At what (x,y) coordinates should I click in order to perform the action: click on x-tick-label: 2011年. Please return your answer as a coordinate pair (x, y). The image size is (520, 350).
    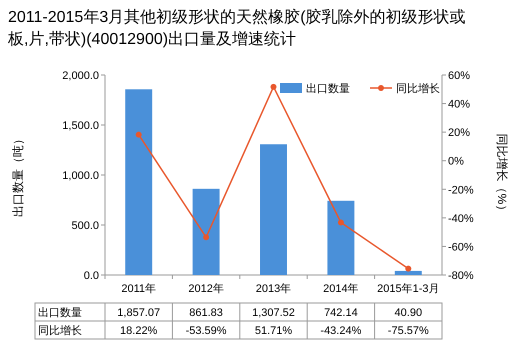
    Looking at the image, I should click on (138, 289).